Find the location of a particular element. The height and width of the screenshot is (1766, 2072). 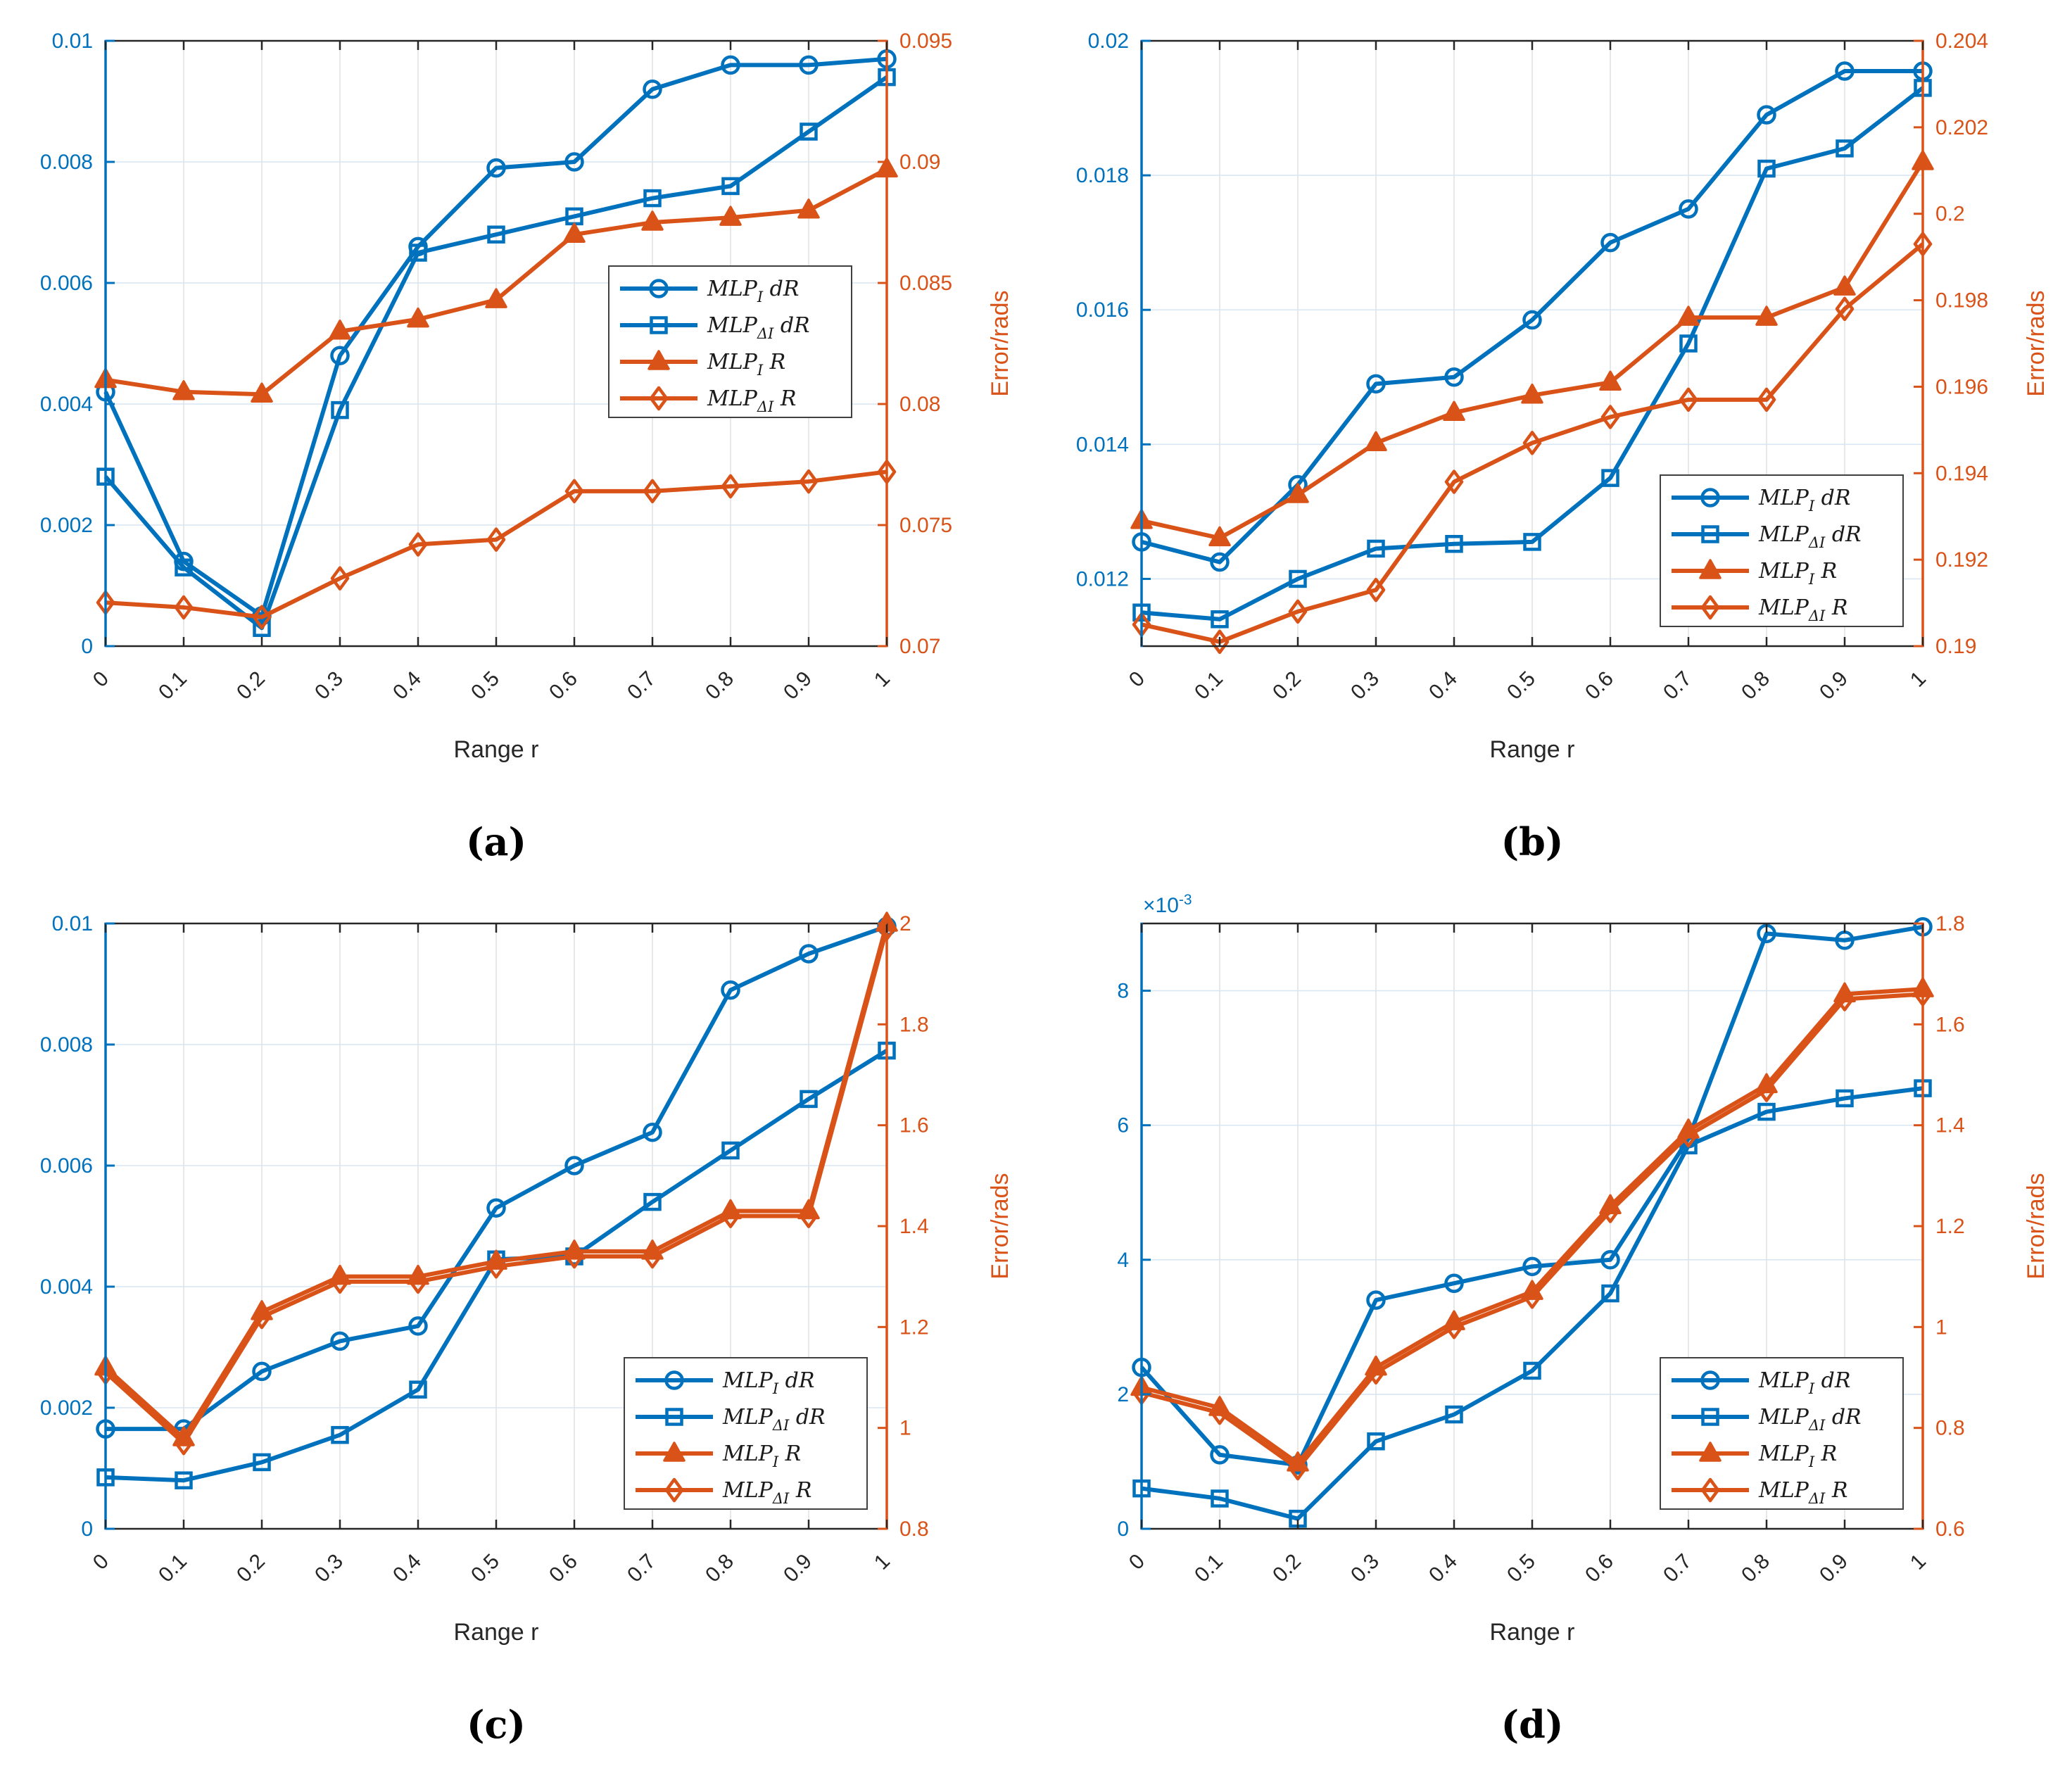

legend-entry-mlp-i-r: MLPΔI R is located at coordinates (1759, 1492).